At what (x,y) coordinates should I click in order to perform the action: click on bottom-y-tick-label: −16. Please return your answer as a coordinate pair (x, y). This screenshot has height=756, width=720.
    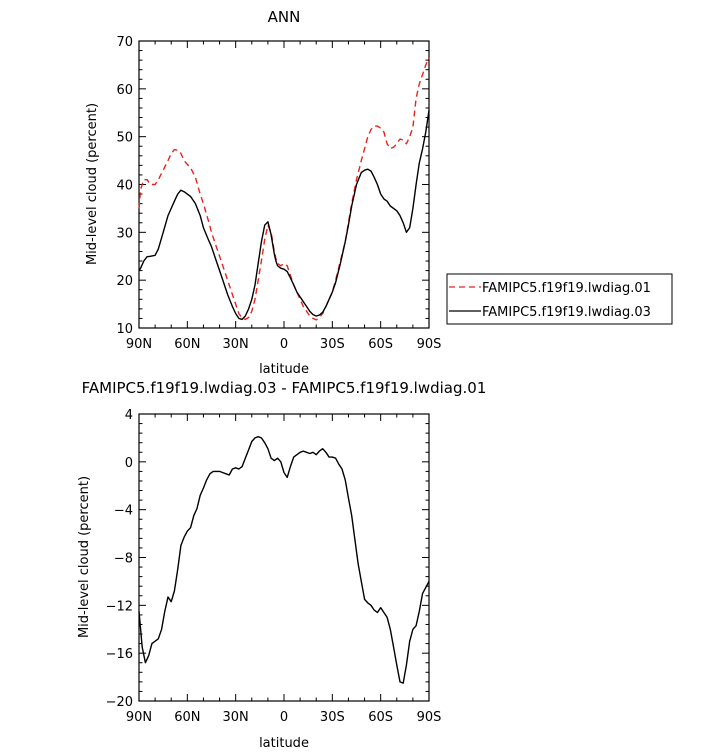
    Looking at the image, I should click on (119, 654).